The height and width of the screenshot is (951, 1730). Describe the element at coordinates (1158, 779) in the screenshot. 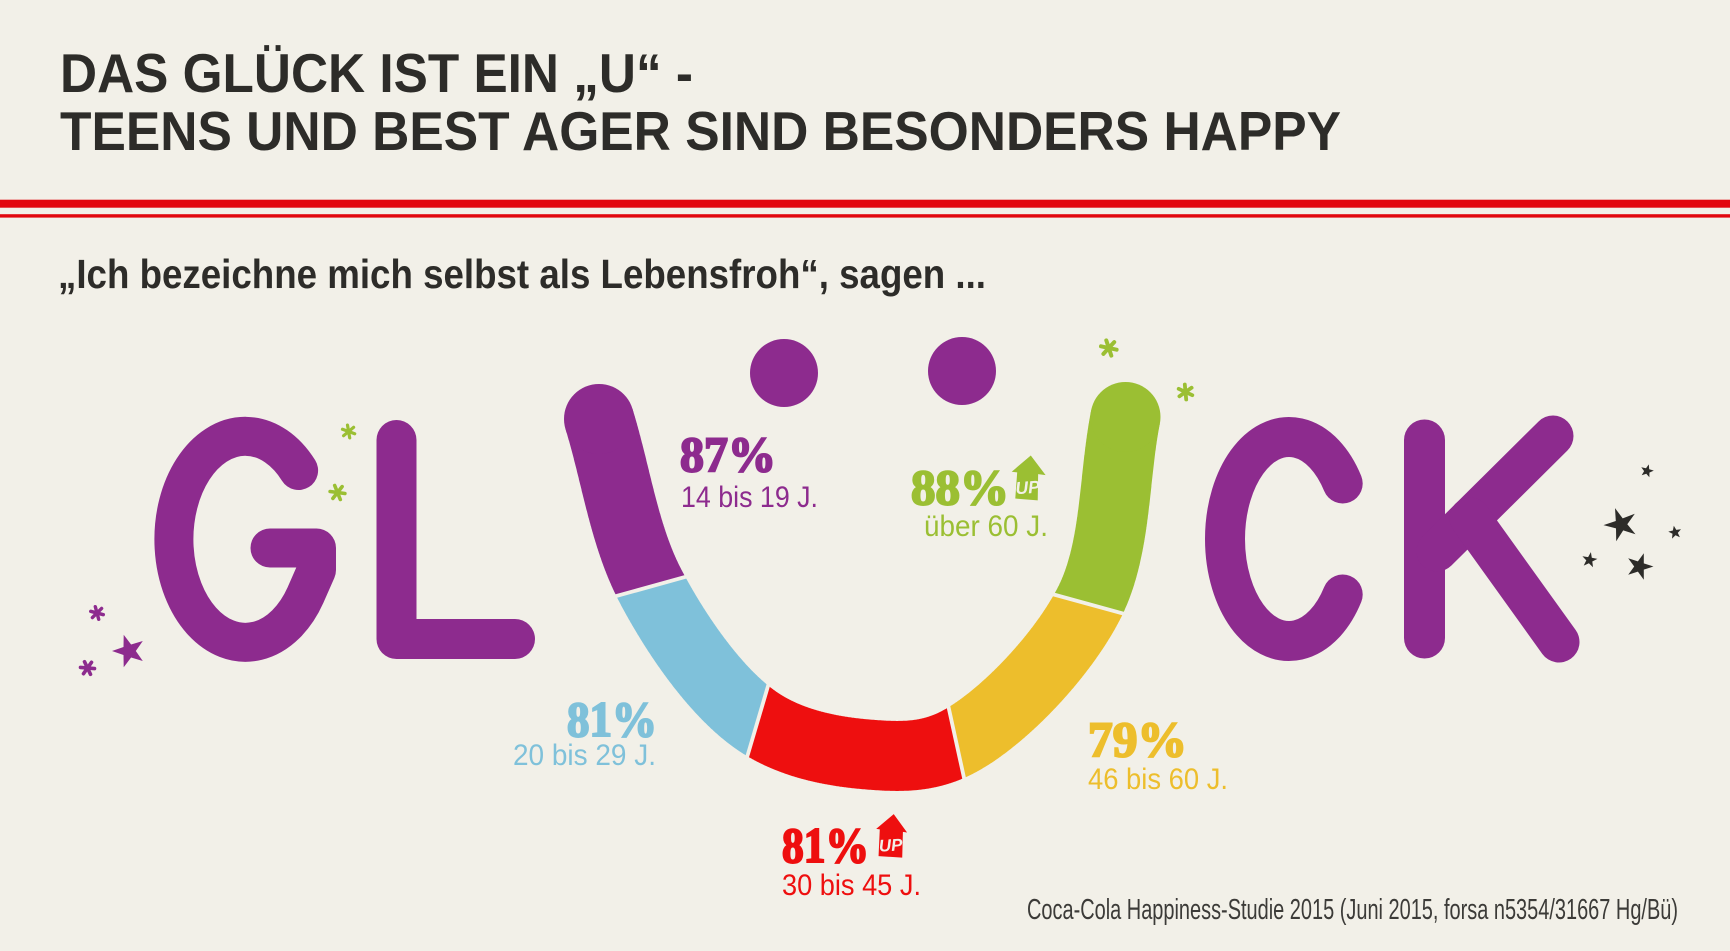

I see `svg-text: 46 bis 60 J.` at that location.